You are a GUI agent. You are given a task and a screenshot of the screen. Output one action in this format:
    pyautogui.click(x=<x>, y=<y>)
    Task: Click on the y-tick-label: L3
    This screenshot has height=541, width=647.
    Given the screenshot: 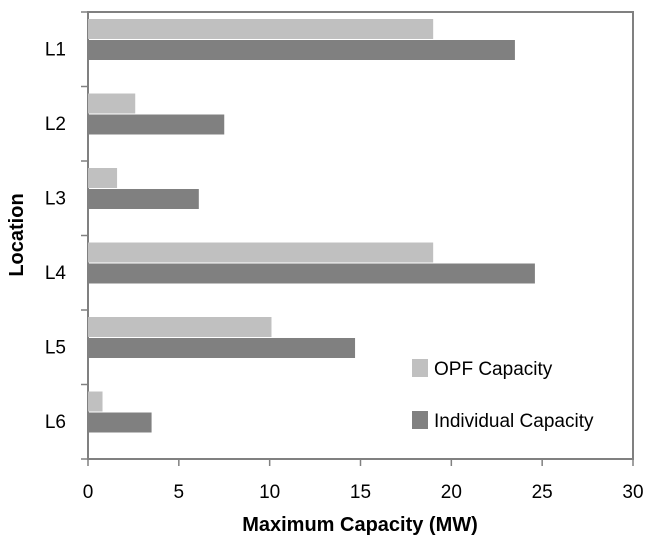 What is the action you would take?
    pyautogui.click(x=55, y=198)
    